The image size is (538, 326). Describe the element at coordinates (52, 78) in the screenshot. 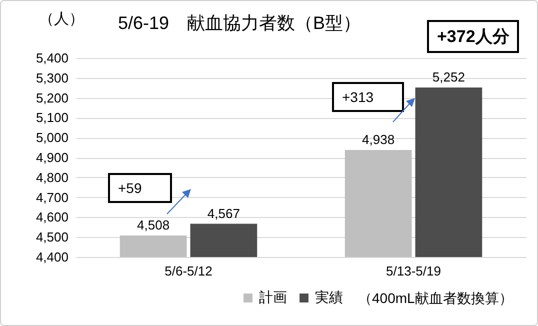

I see `y-tick-label: 5,300` at that location.